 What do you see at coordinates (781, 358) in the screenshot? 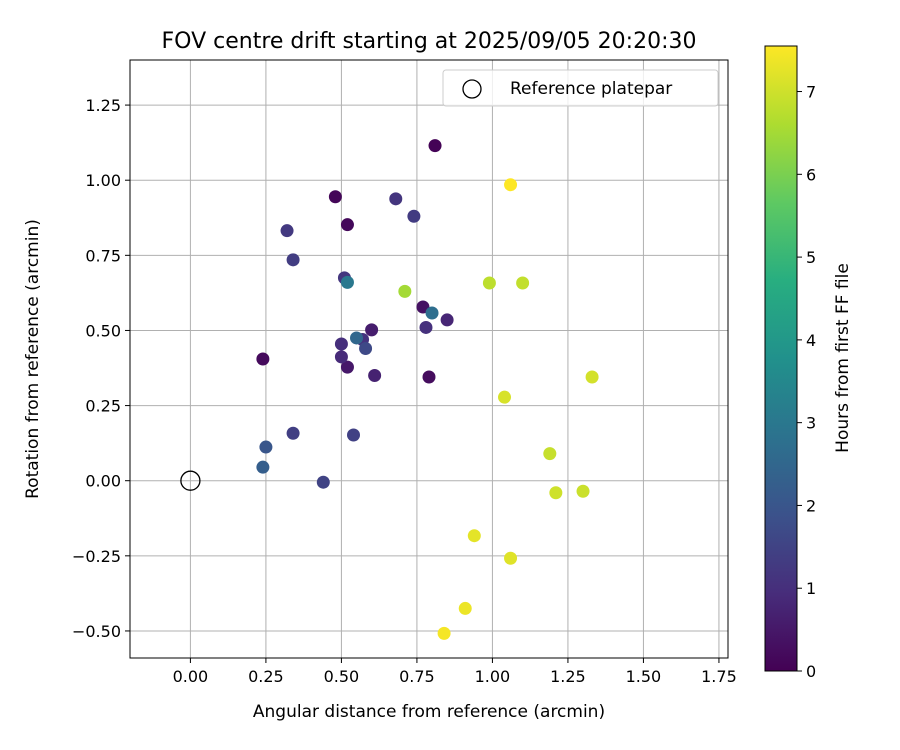
I see `colorbar-gradient` at bounding box center [781, 358].